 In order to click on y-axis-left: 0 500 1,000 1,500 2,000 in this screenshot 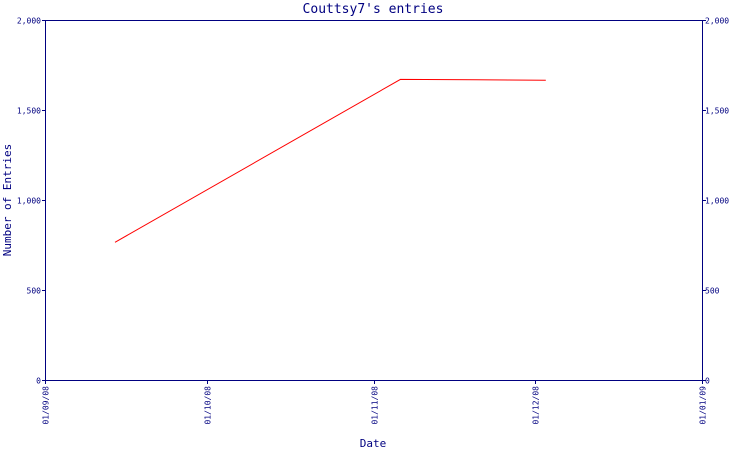, I will do `click(31, 201)`.